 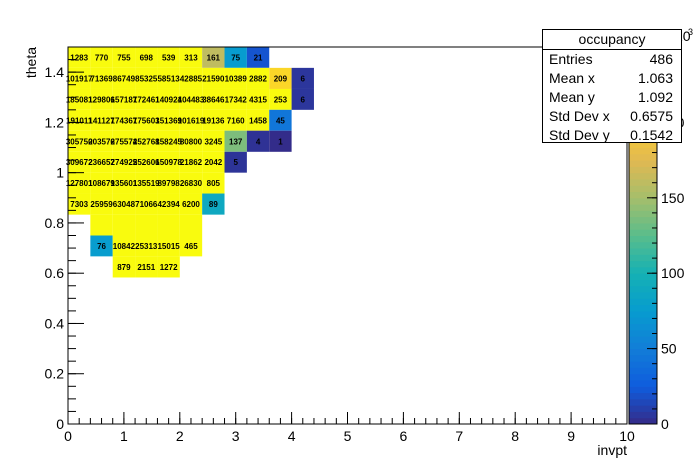 I want to click on cell-value-label: 175603, so click(x=146, y=120).